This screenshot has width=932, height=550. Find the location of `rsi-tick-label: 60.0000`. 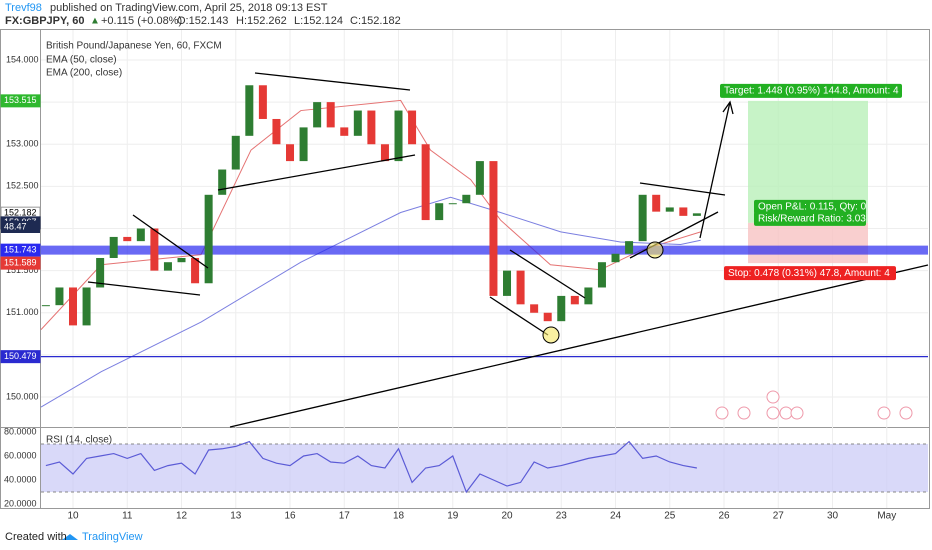

rsi-tick-label: 60.0000 is located at coordinates (20, 455).